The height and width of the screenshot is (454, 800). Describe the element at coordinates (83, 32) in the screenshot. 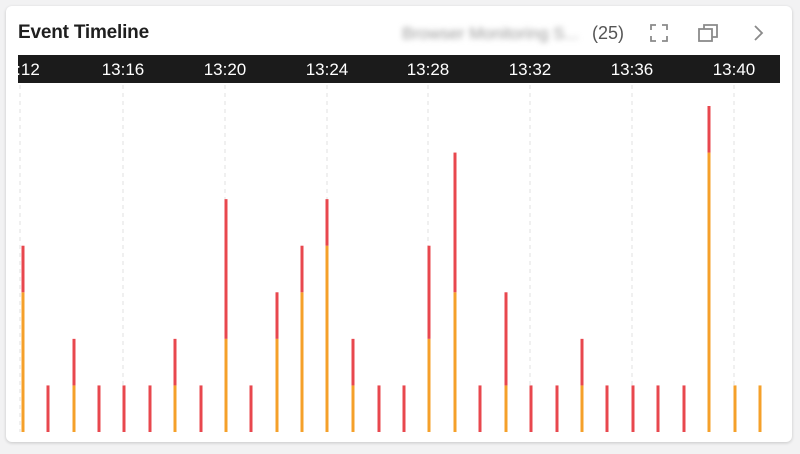

I see `card-title: Event Timeline` at that location.